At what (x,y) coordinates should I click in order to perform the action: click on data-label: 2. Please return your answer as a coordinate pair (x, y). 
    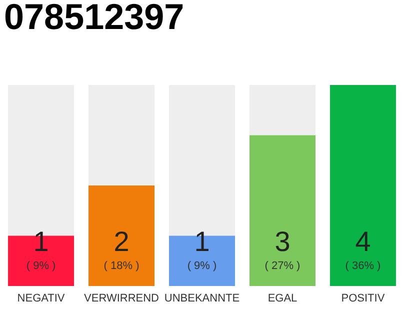
    Looking at the image, I should click on (122, 241).